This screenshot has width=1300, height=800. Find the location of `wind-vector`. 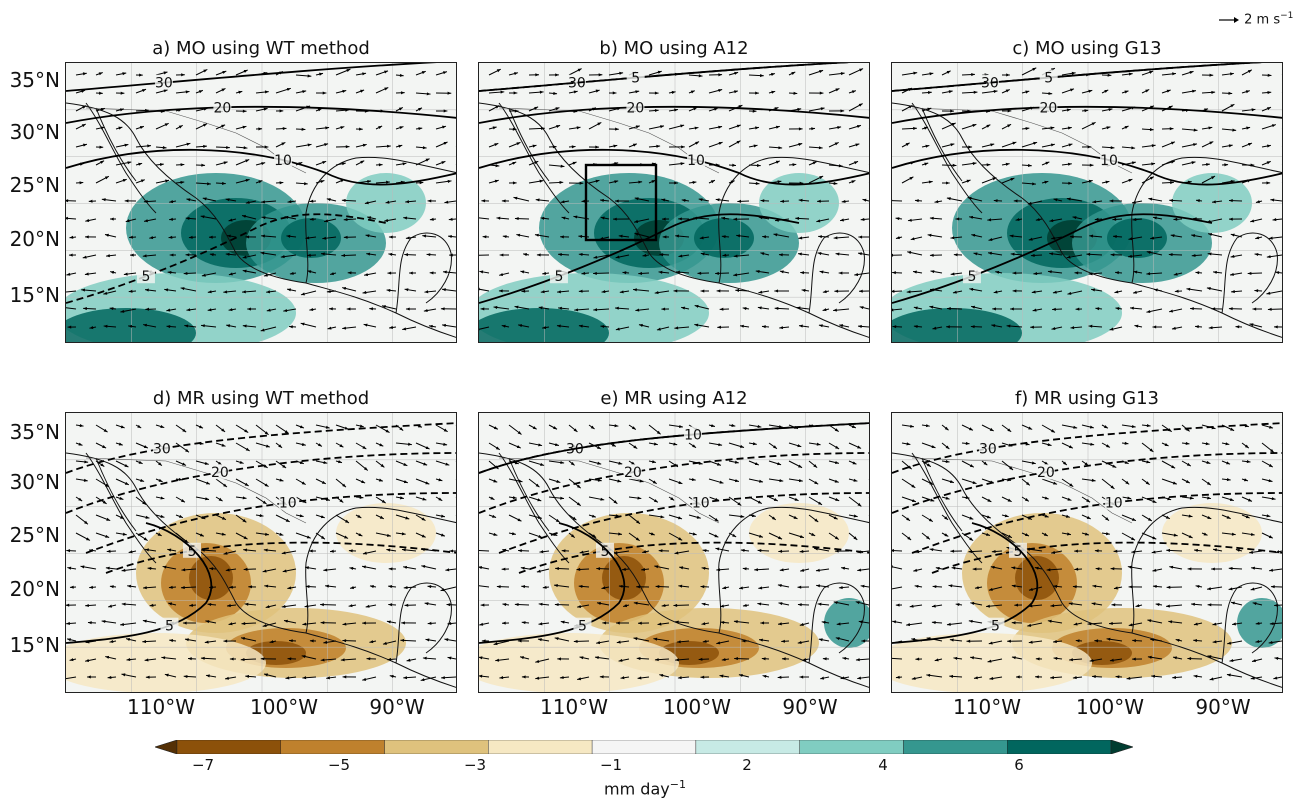

wind-vector is located at coordinates (897, 588).